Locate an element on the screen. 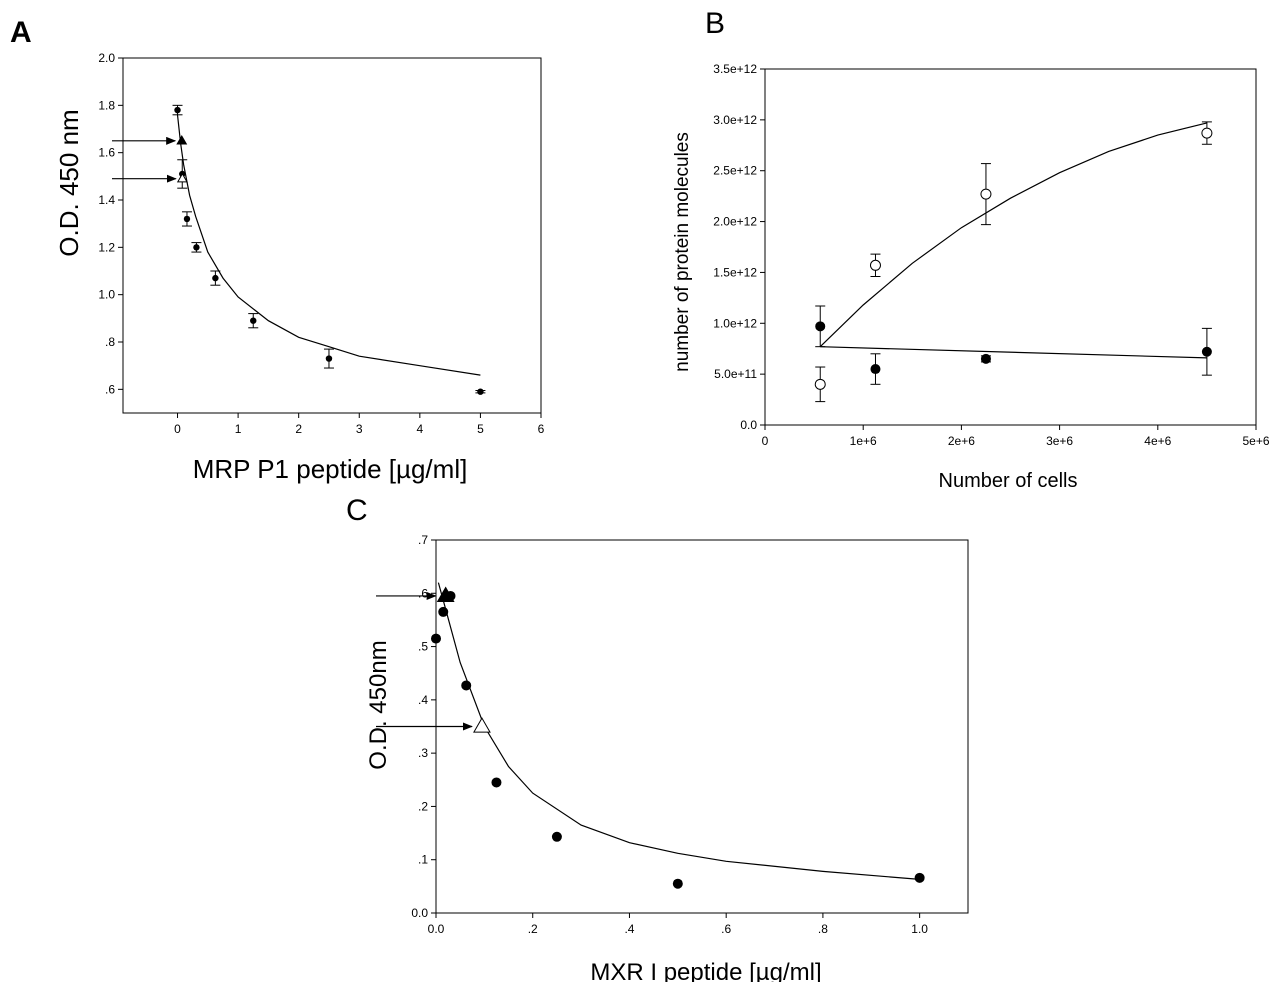  x-tick-label: 3 is located at coordinates (359, 429).